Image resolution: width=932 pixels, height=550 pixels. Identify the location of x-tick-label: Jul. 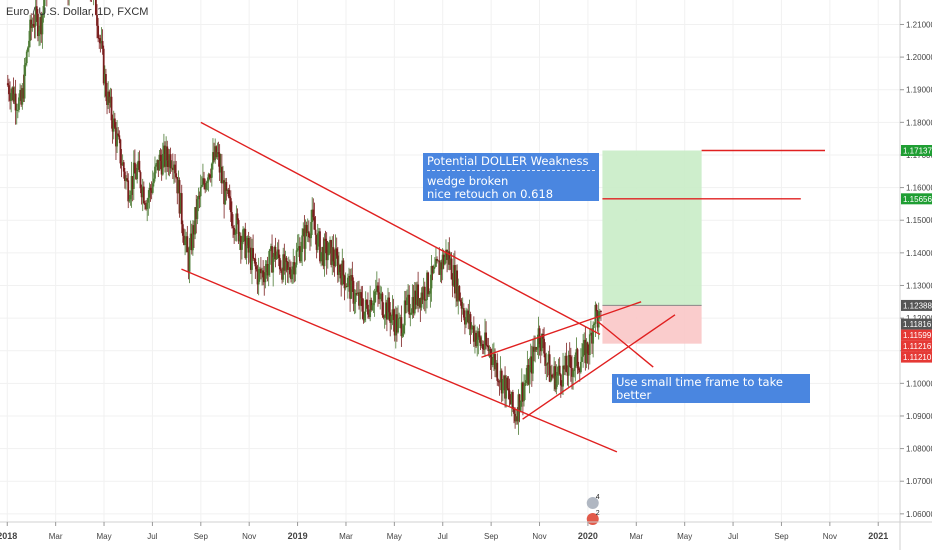
(152, 536).